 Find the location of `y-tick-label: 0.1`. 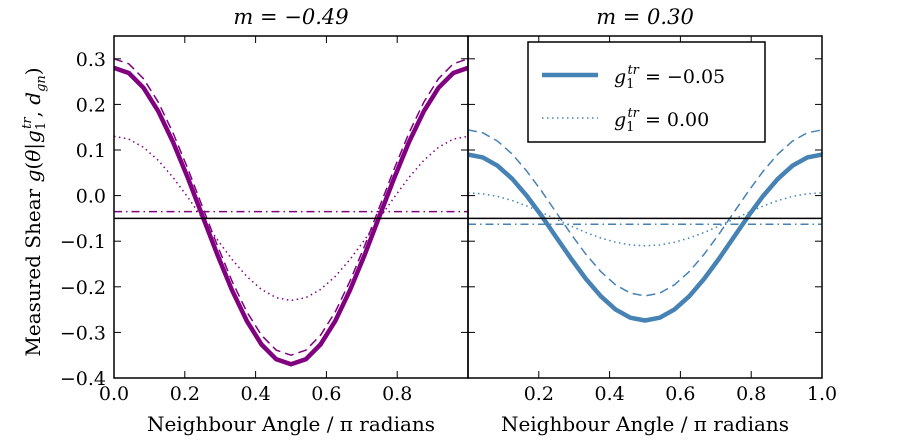

y-tick-label: 0.1 is located at coordinates (91, 151).